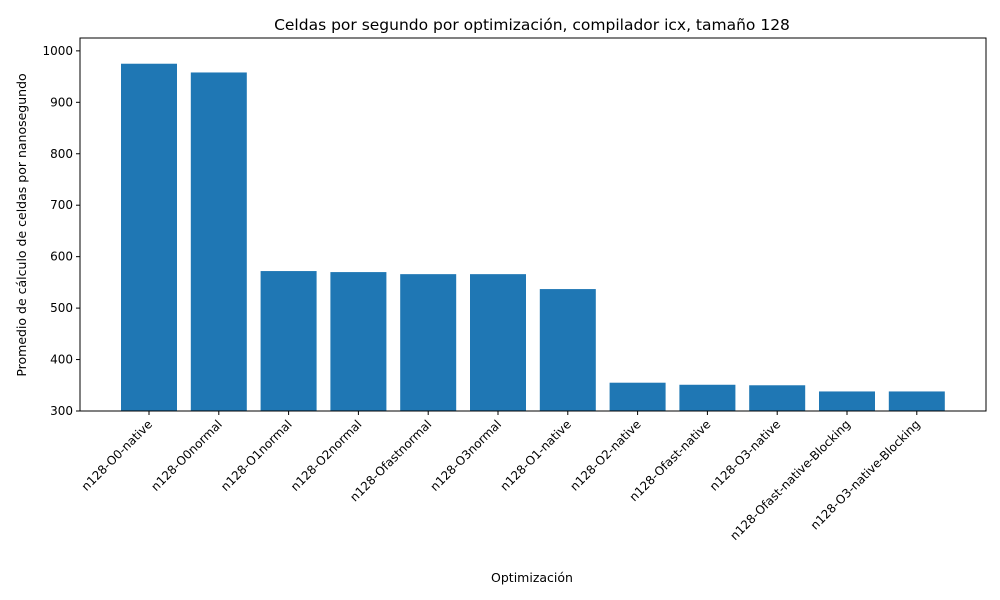 Image resolution: width=1000 pixels, height=600 pixels. What do you see at coordinates (61, 231) in the screenshot?
I see `y-axis: 300 400 500 600 700 800 900 1000` at bounding box center [61, 231].